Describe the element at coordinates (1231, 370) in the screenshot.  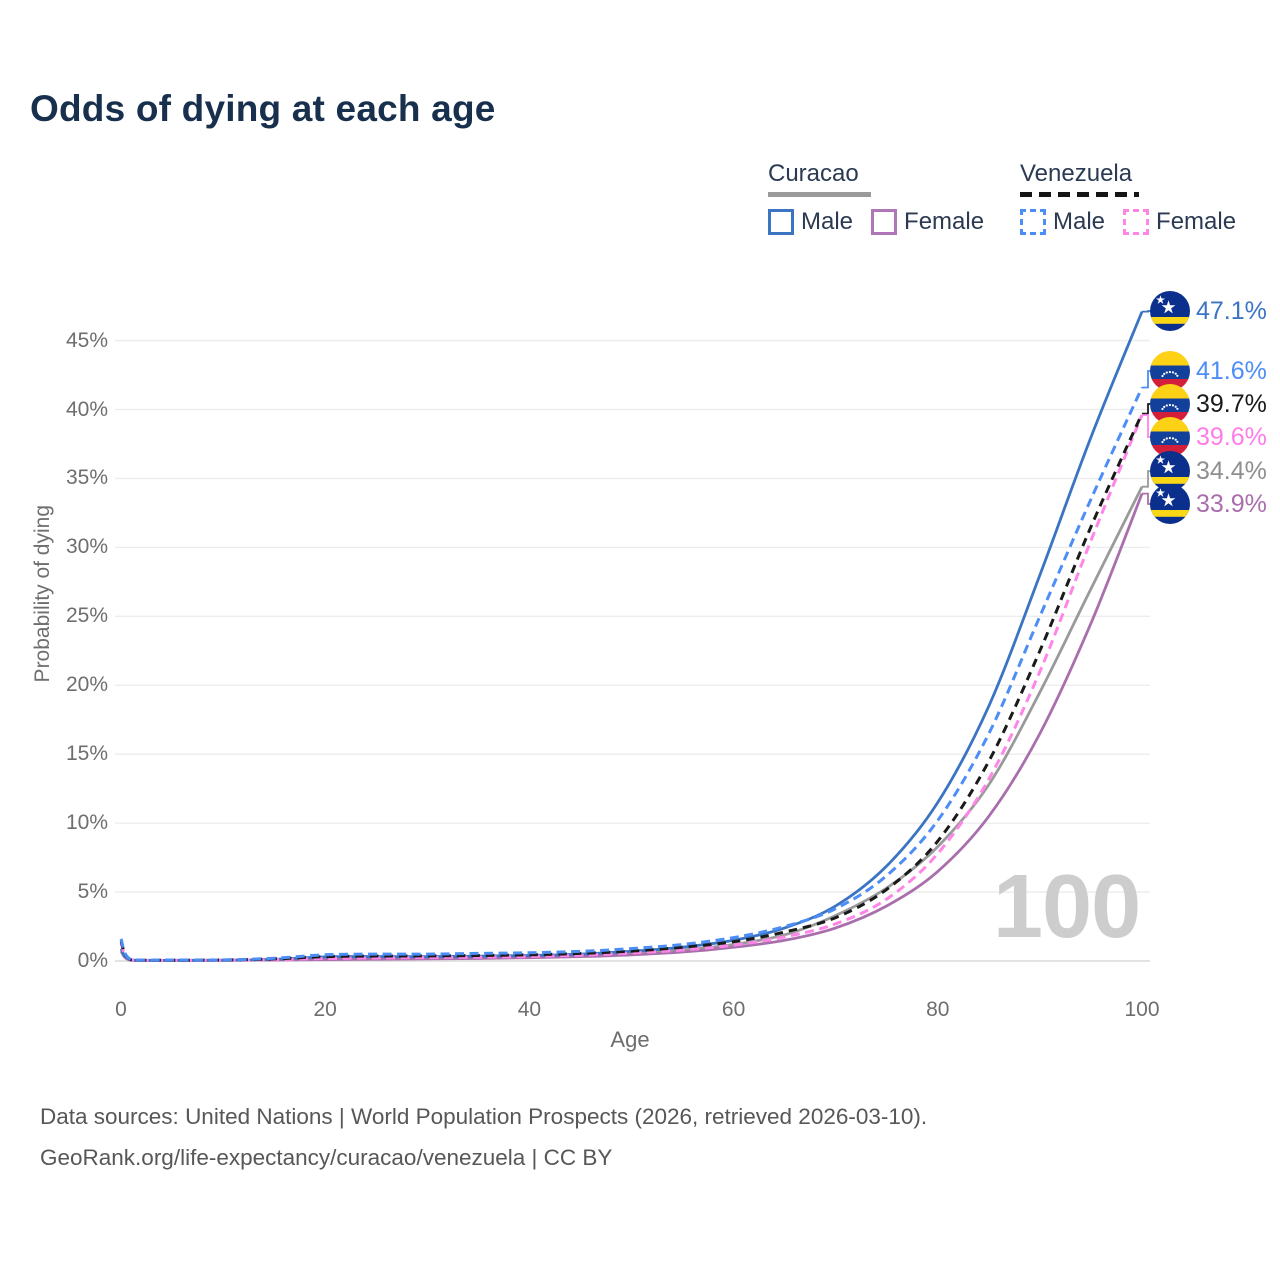
I see `end-value-label: 41.6%` at that location.